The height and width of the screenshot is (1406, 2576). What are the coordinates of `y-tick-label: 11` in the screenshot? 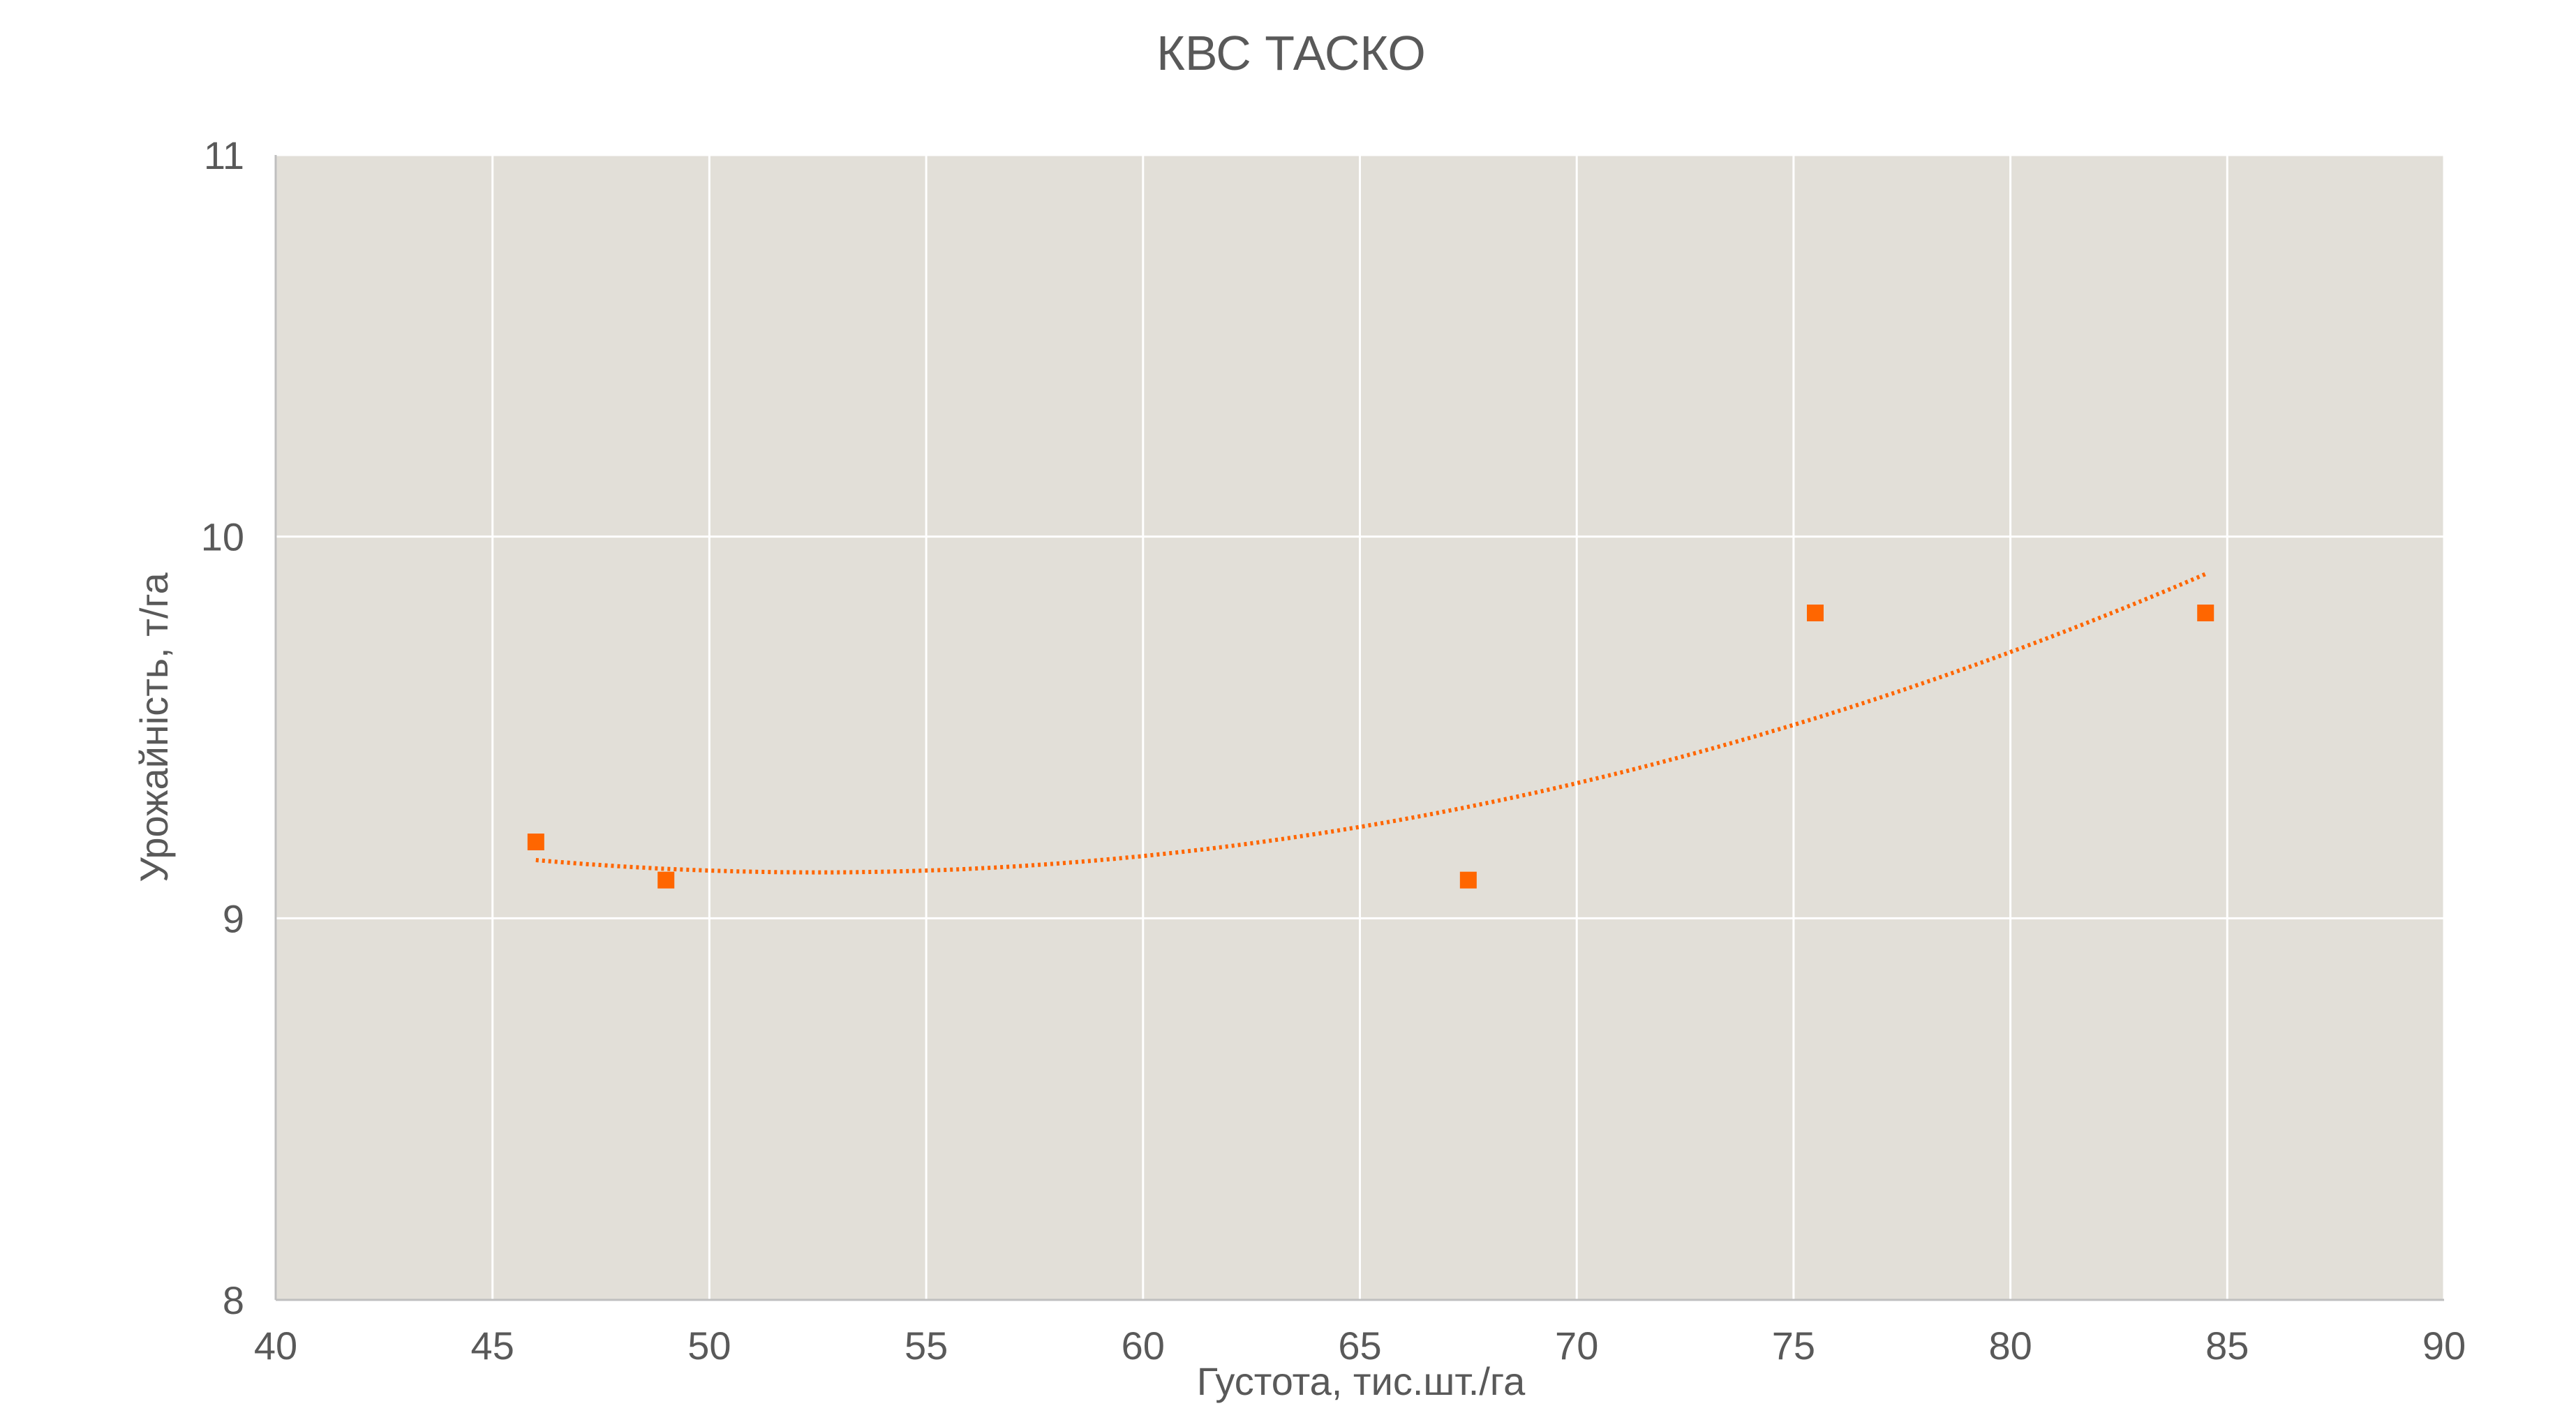 It's located at (224, 155).